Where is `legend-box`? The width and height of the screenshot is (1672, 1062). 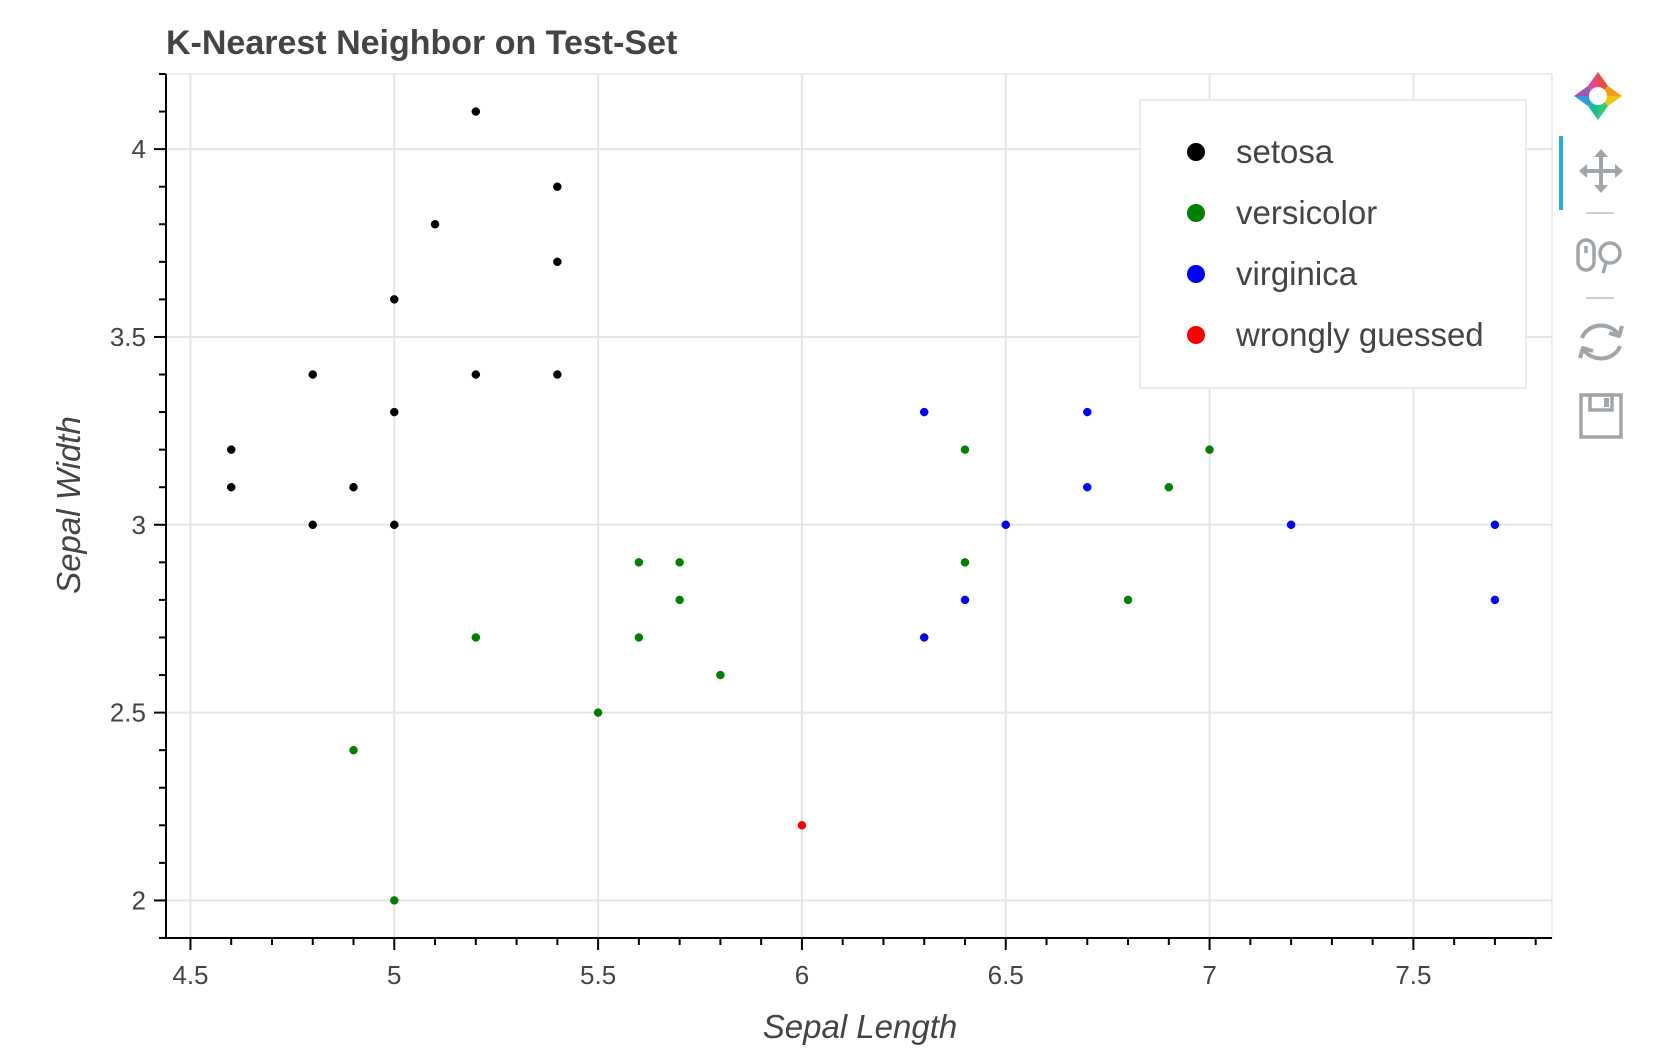
legend-box is located at coordinates (1333, 244).